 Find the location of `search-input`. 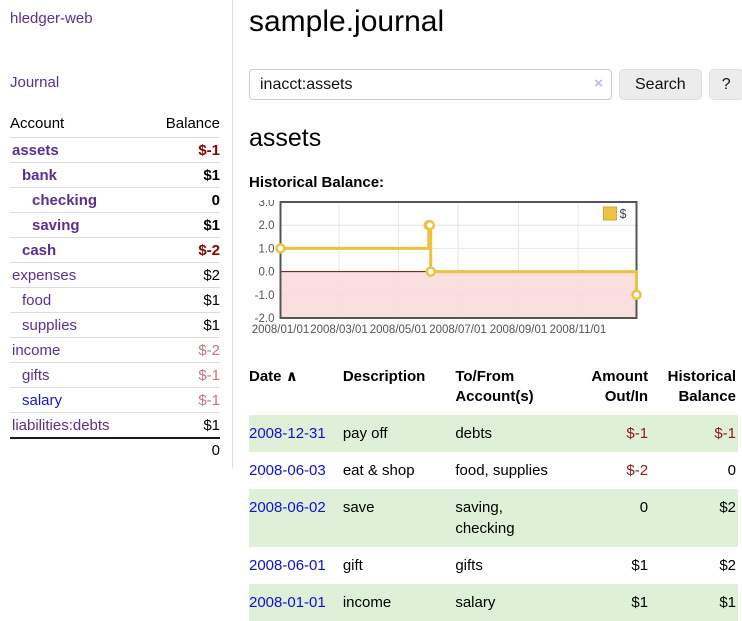

search-input is located at coordinates (430, 84).